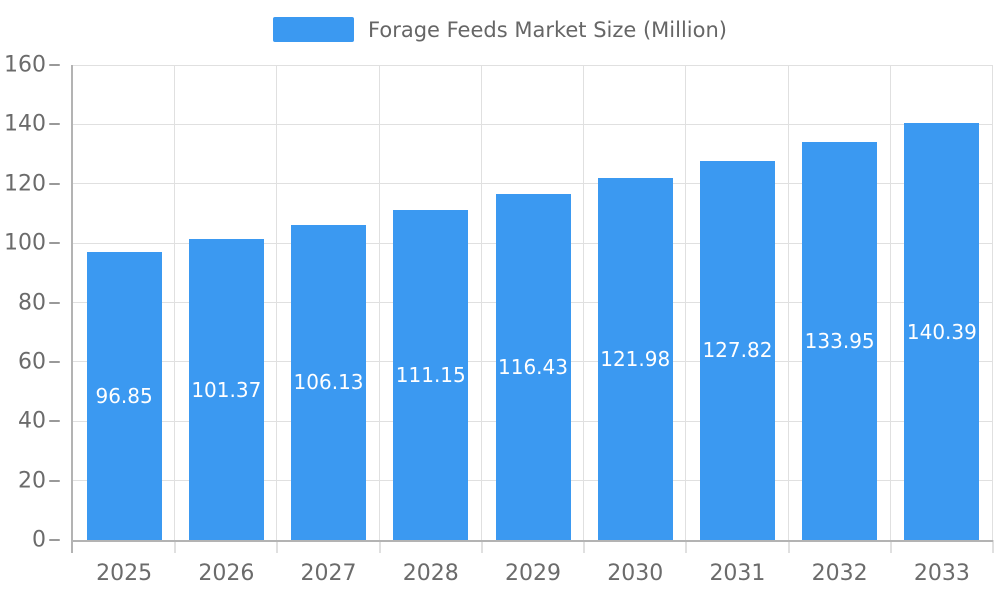 The height and width of the screenshot is (600, 1000). Describe the element at coordinates (25, 243) in the screenshot. I see `y-axis-label: 100` at that location.